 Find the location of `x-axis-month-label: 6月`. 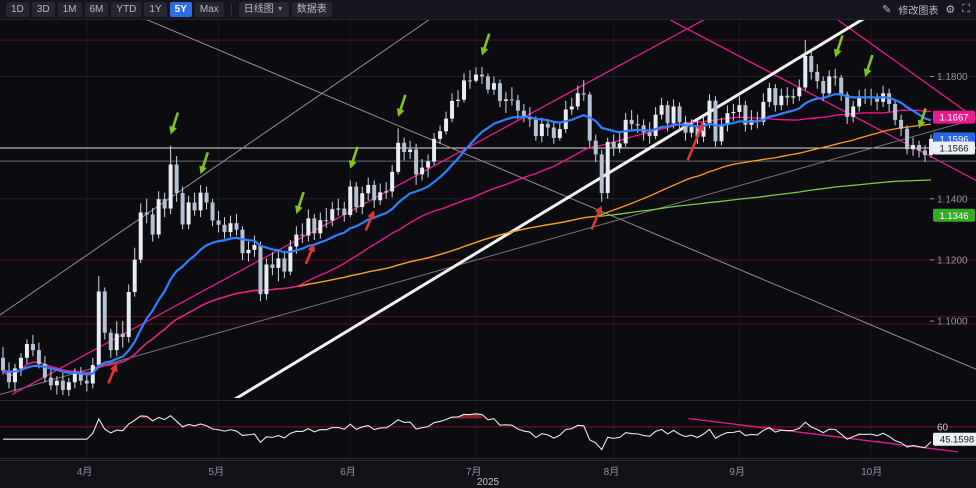

x-axis-month-label: 6月 is located at coordinates (348, 472).